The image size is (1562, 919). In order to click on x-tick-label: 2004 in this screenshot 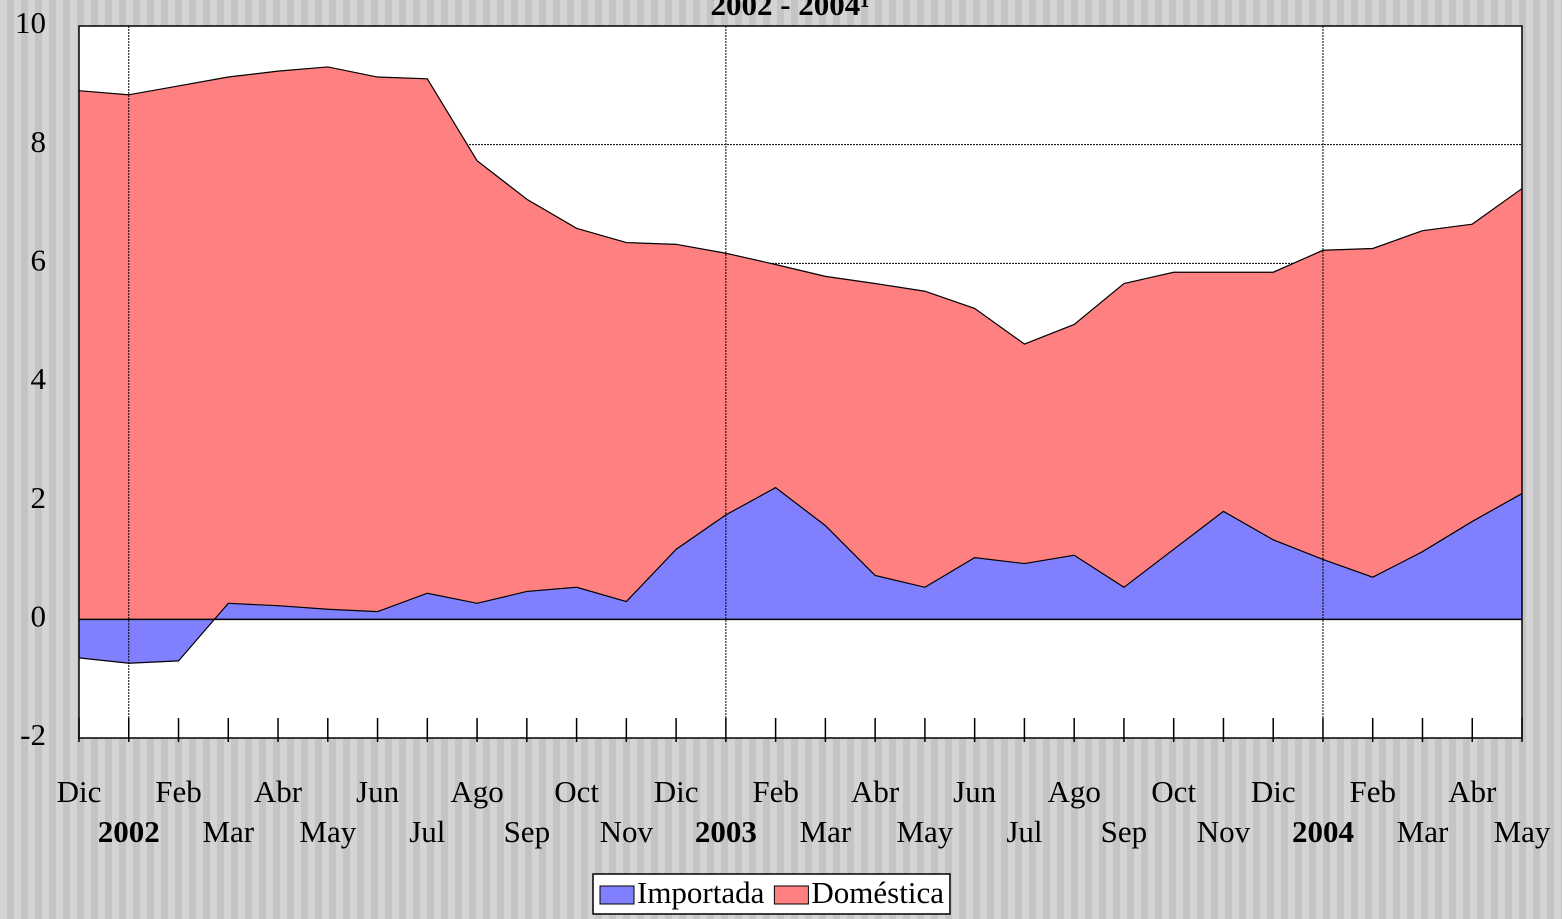, I will do `click(1323, 831)`.